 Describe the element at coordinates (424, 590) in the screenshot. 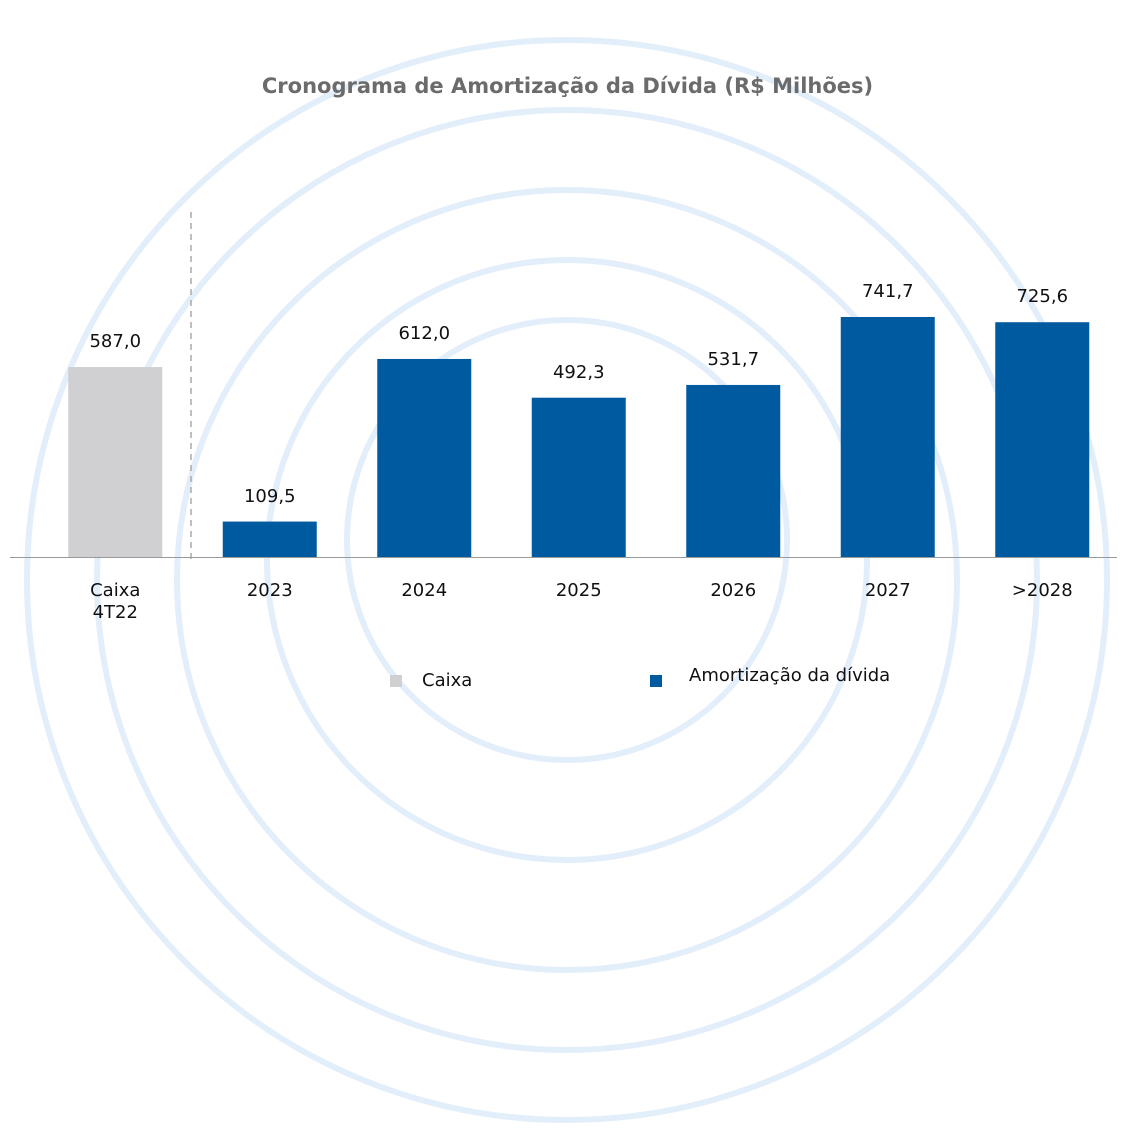

I see `x-tick-label: 2024` at that location.